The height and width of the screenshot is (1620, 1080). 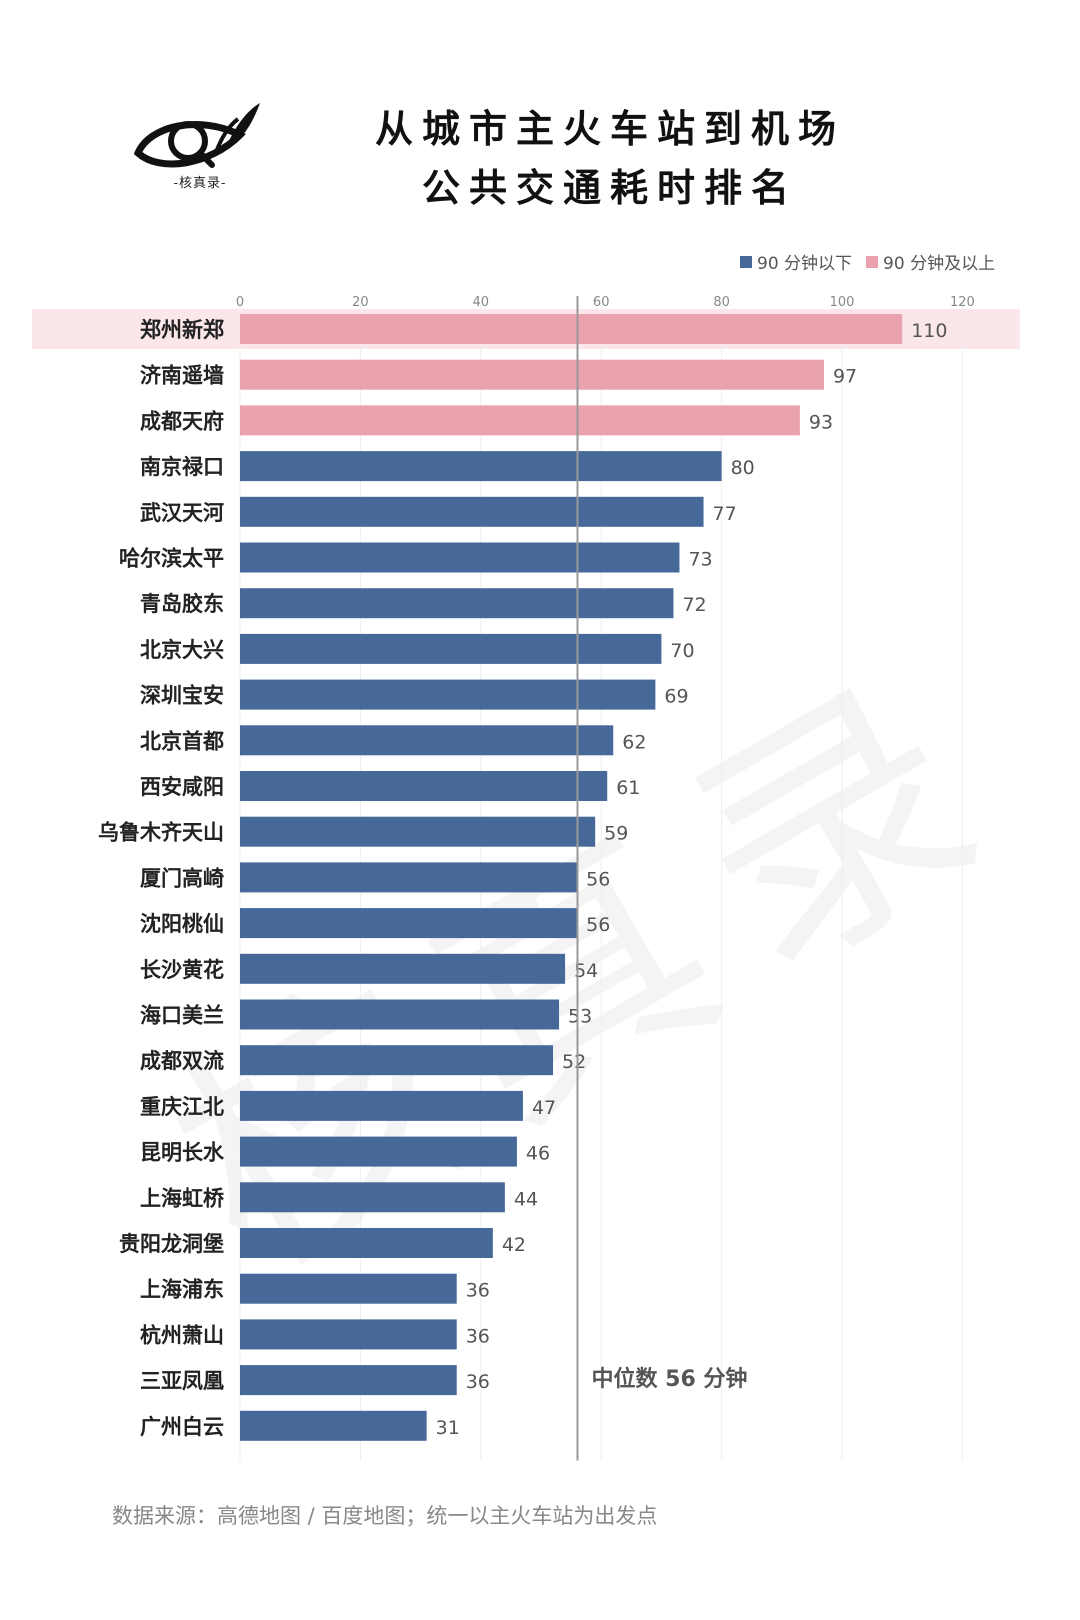 I want to click on value-label: 62, so click(x=634, y=742).